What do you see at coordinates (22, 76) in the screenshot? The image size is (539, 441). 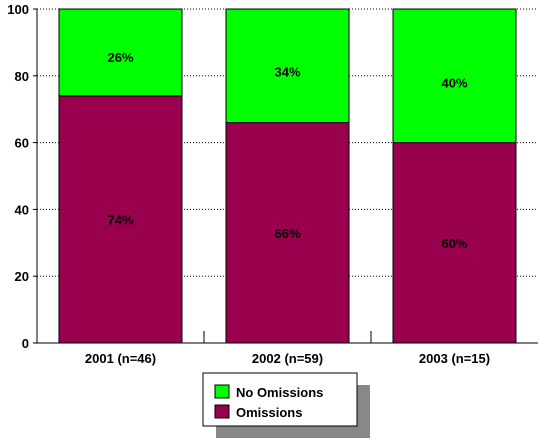 I see `y-tick-label: 80` at bounding box center [22, 76].